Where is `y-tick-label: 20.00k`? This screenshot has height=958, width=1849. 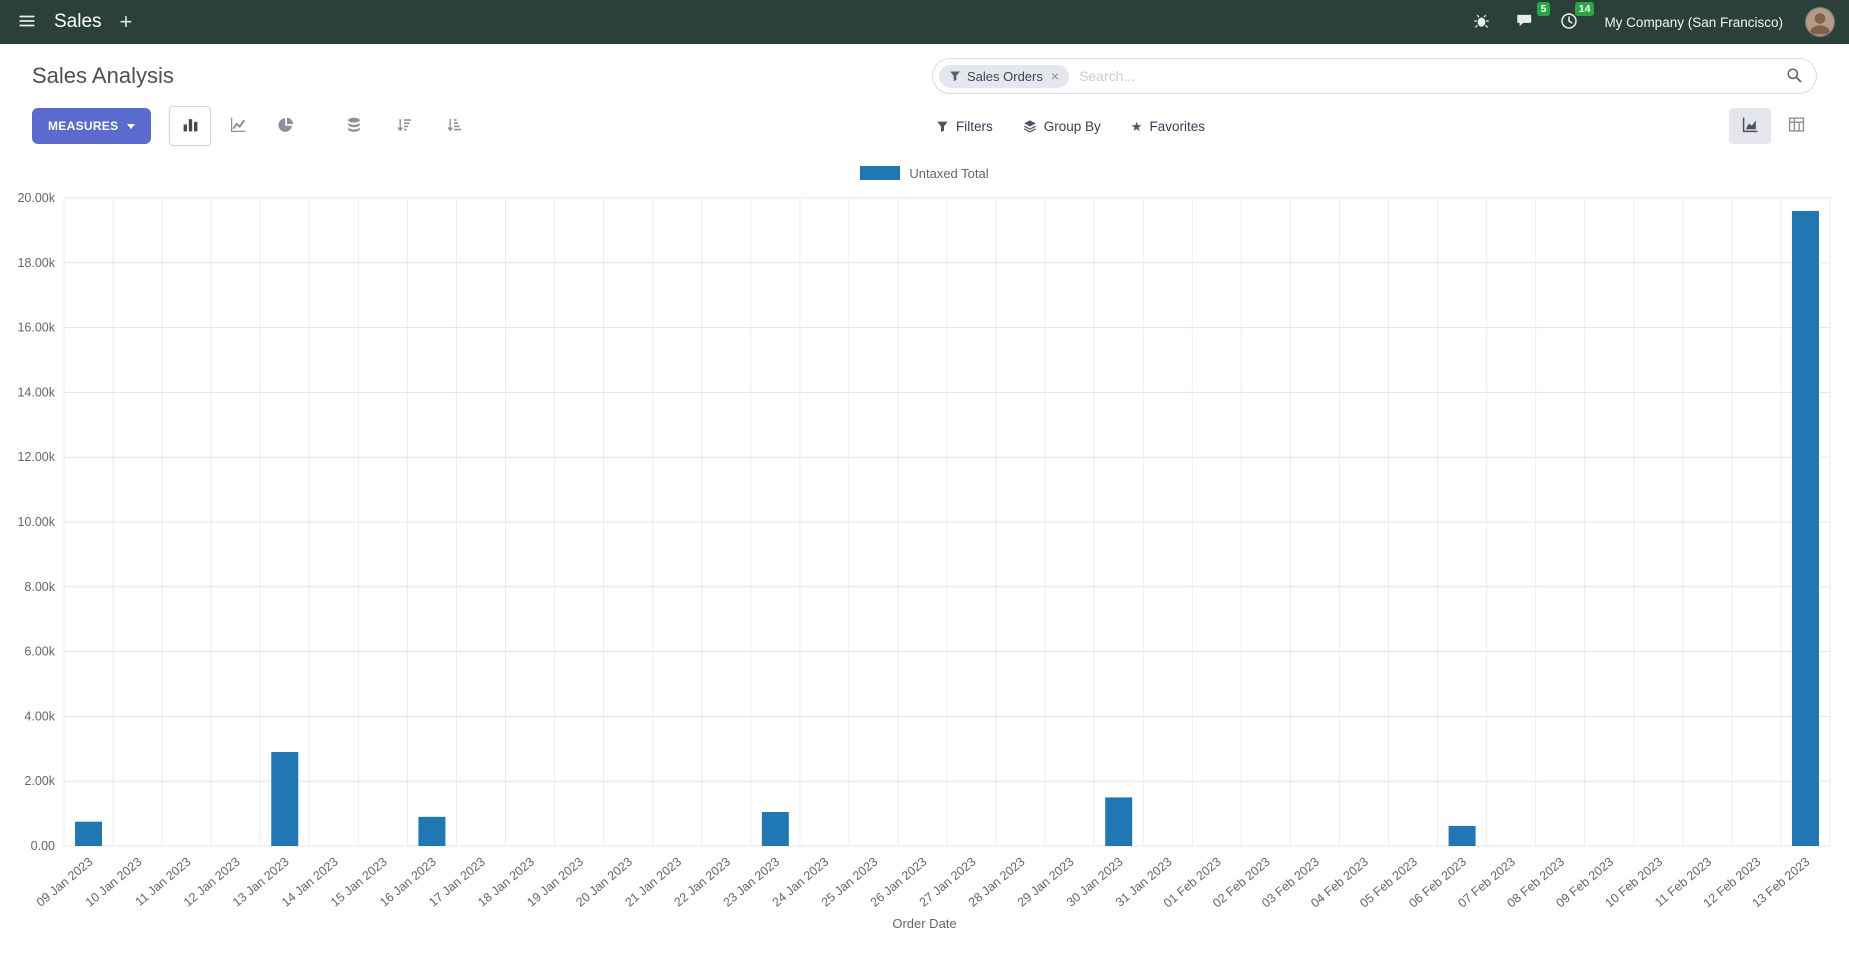
y-tick-label: 20.00k is located at coordinates (36, 198).